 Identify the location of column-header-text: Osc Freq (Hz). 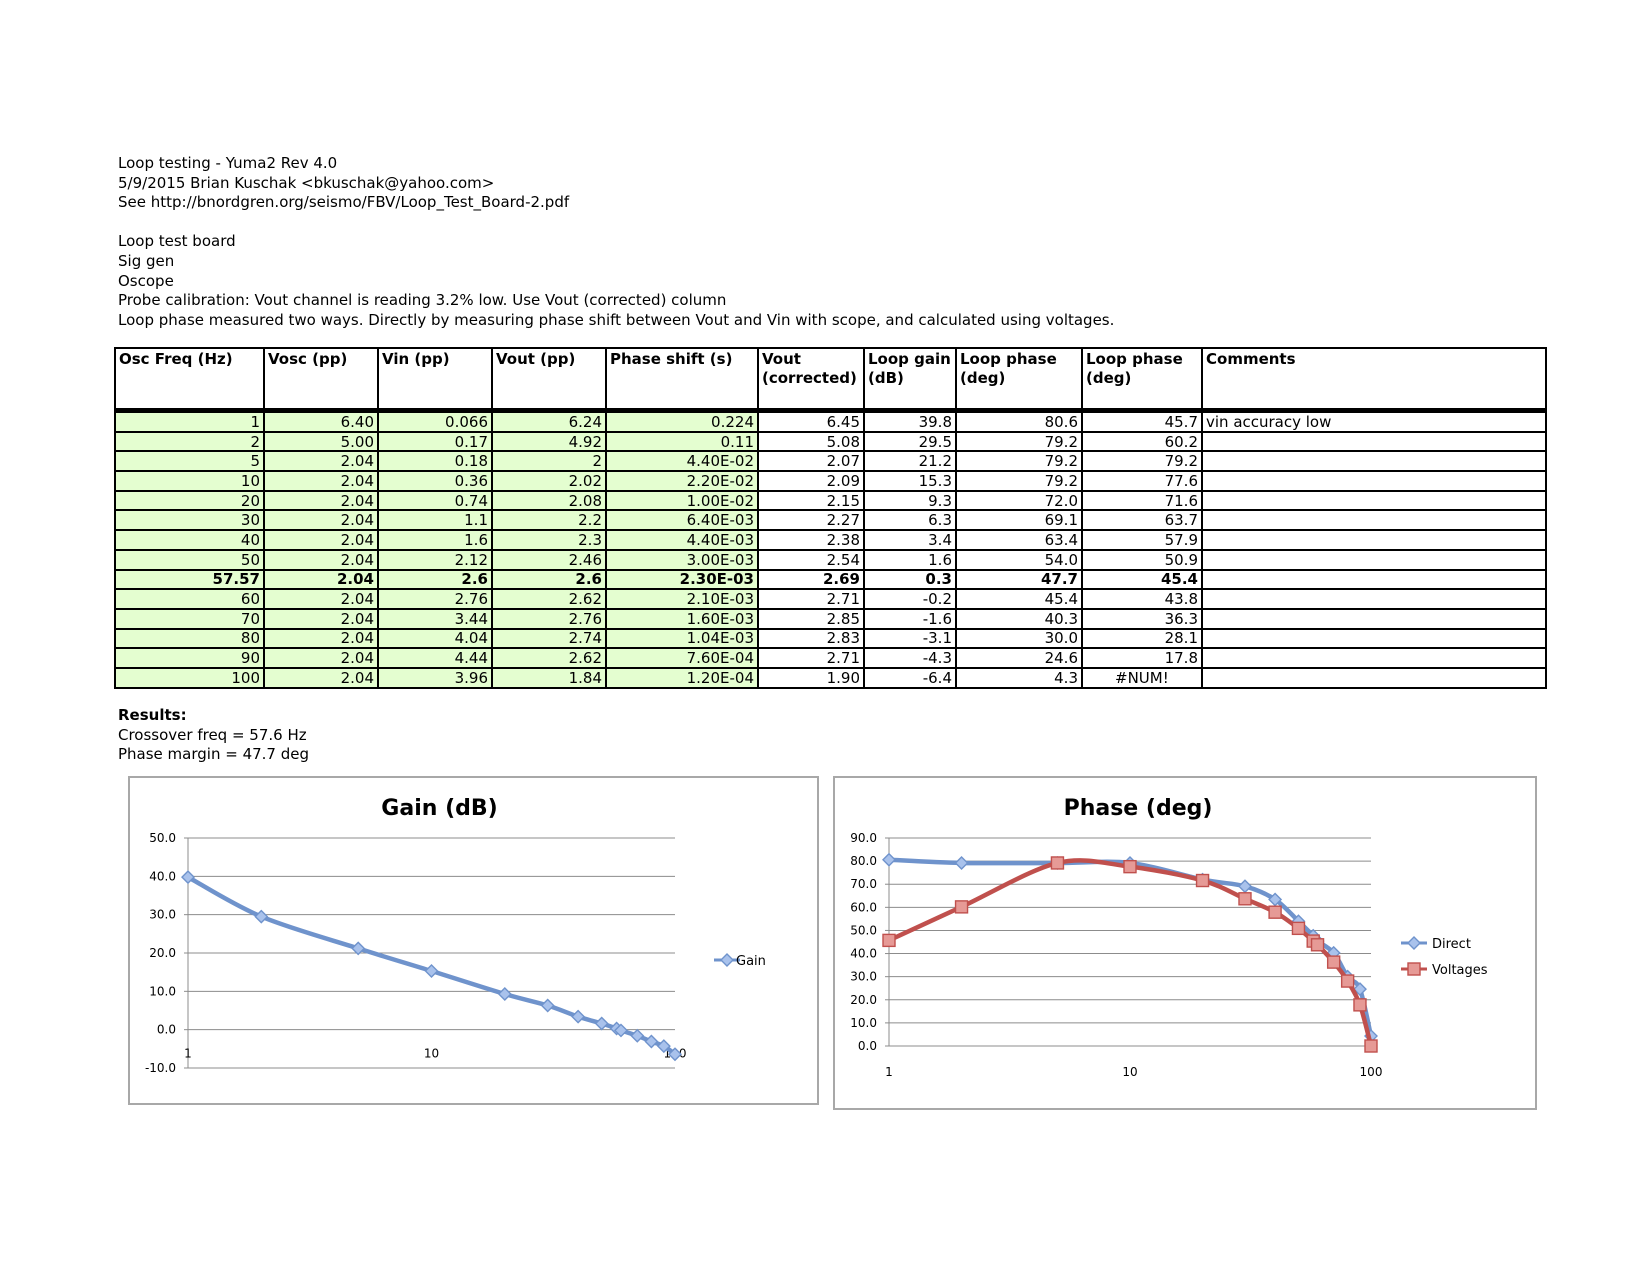
(176, 359).